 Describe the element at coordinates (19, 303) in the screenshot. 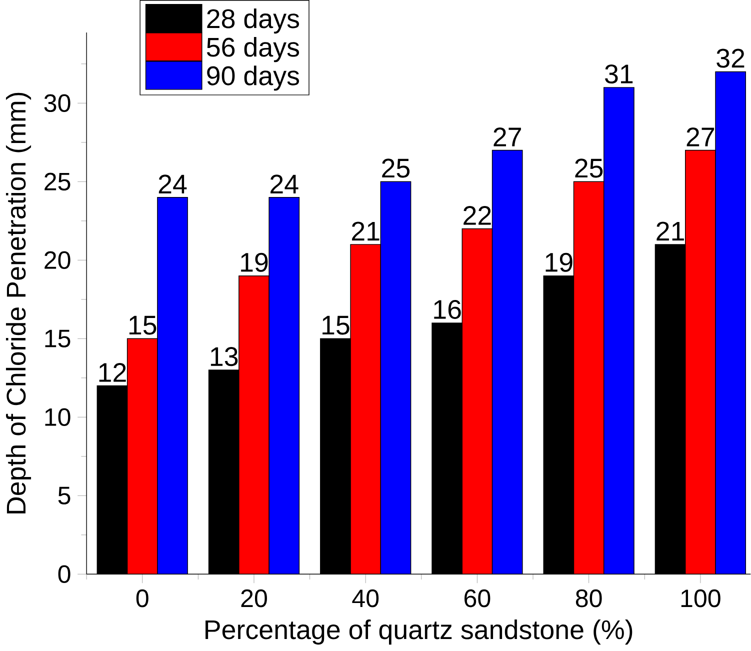

I see `y-axis-title: Depth of Chloride Penetration (mm)` at that location.